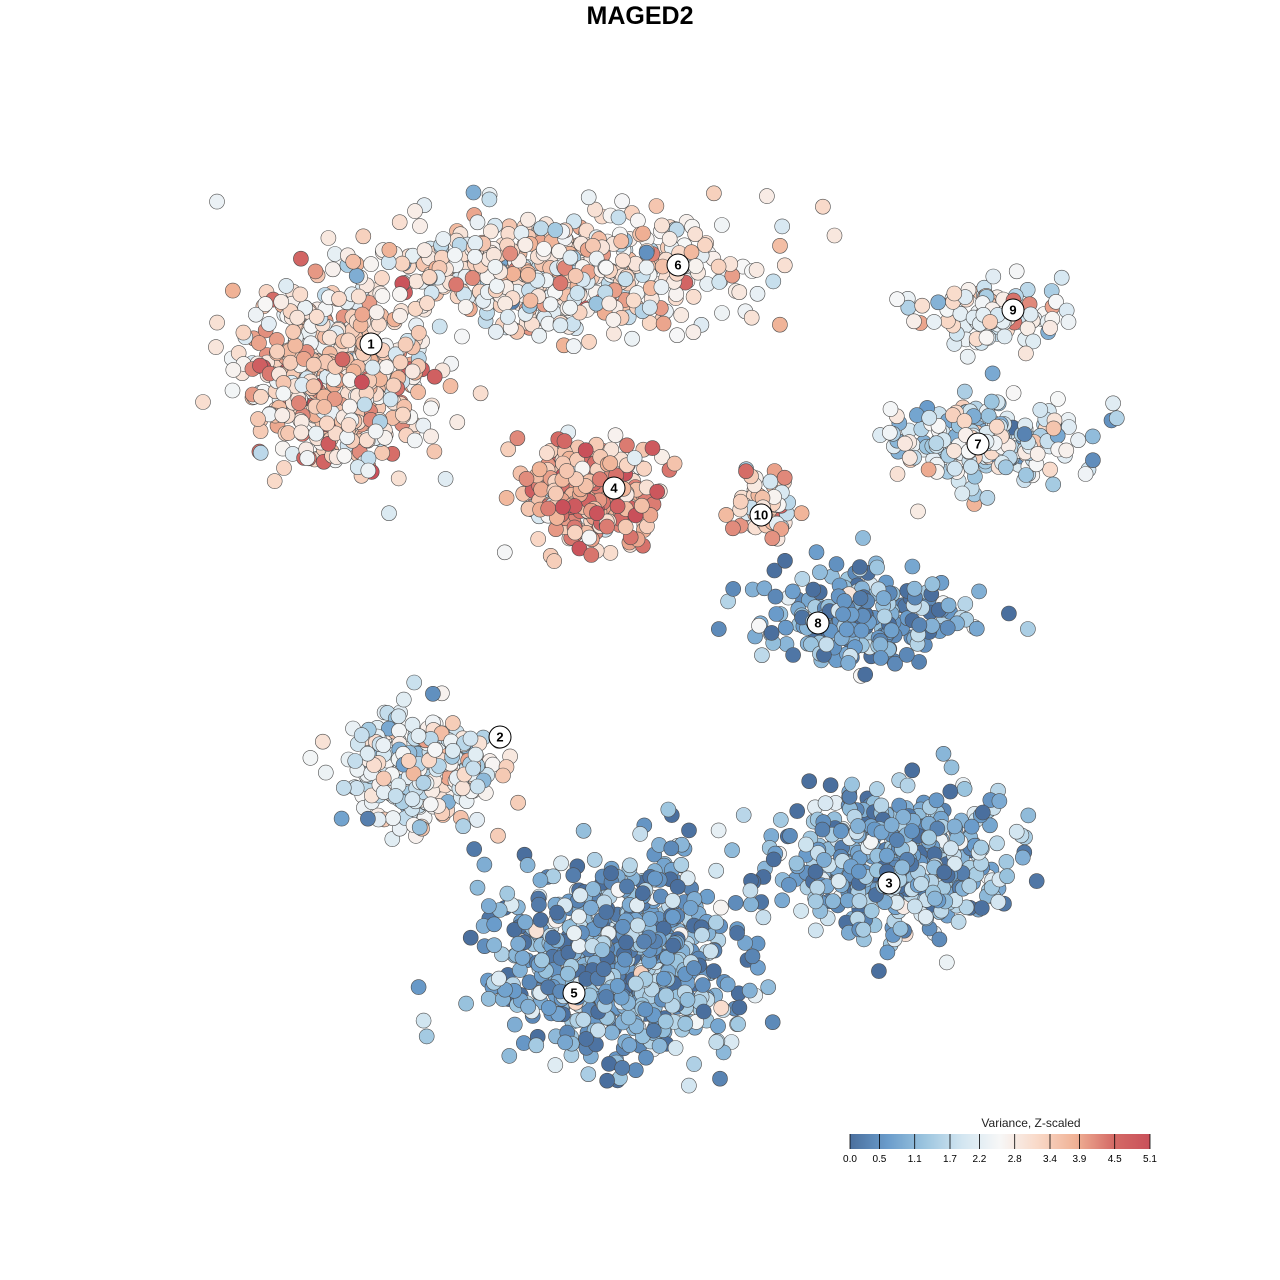 The height and width of the screenshot is (1280, 1280). I want to click on legend-ticks: 0.0 0.5 1.1 1.7 2.2 2.8 3.4 3.9 4.5 5.1, so click(1000, 1149).